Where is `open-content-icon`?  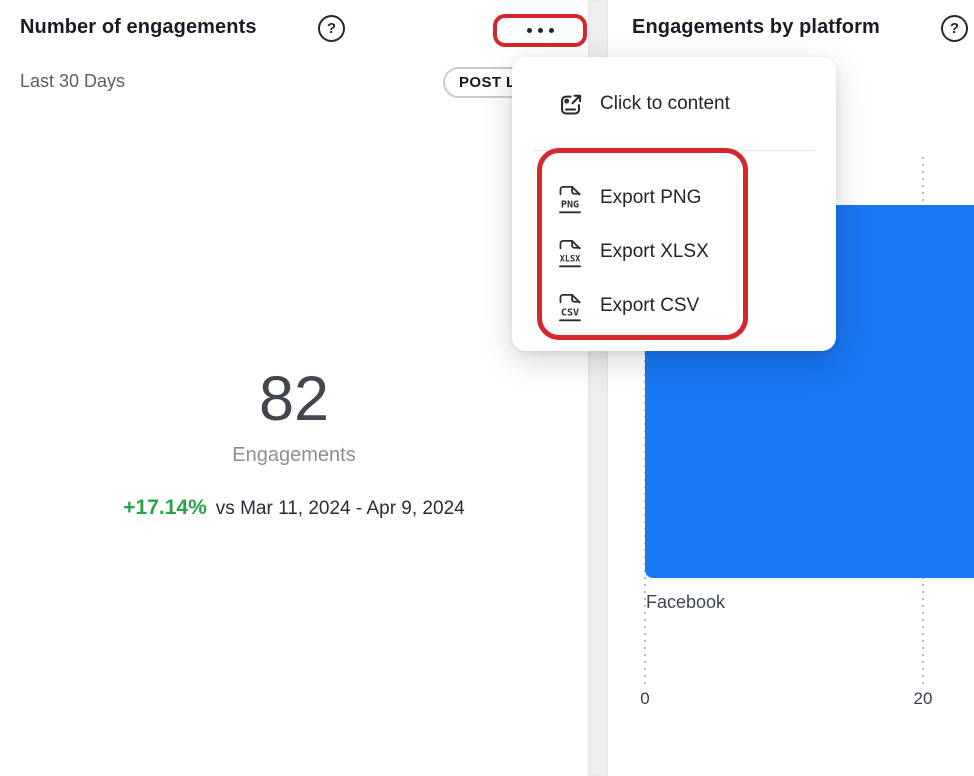 open-content-icon is located at coordinates (570, 104).